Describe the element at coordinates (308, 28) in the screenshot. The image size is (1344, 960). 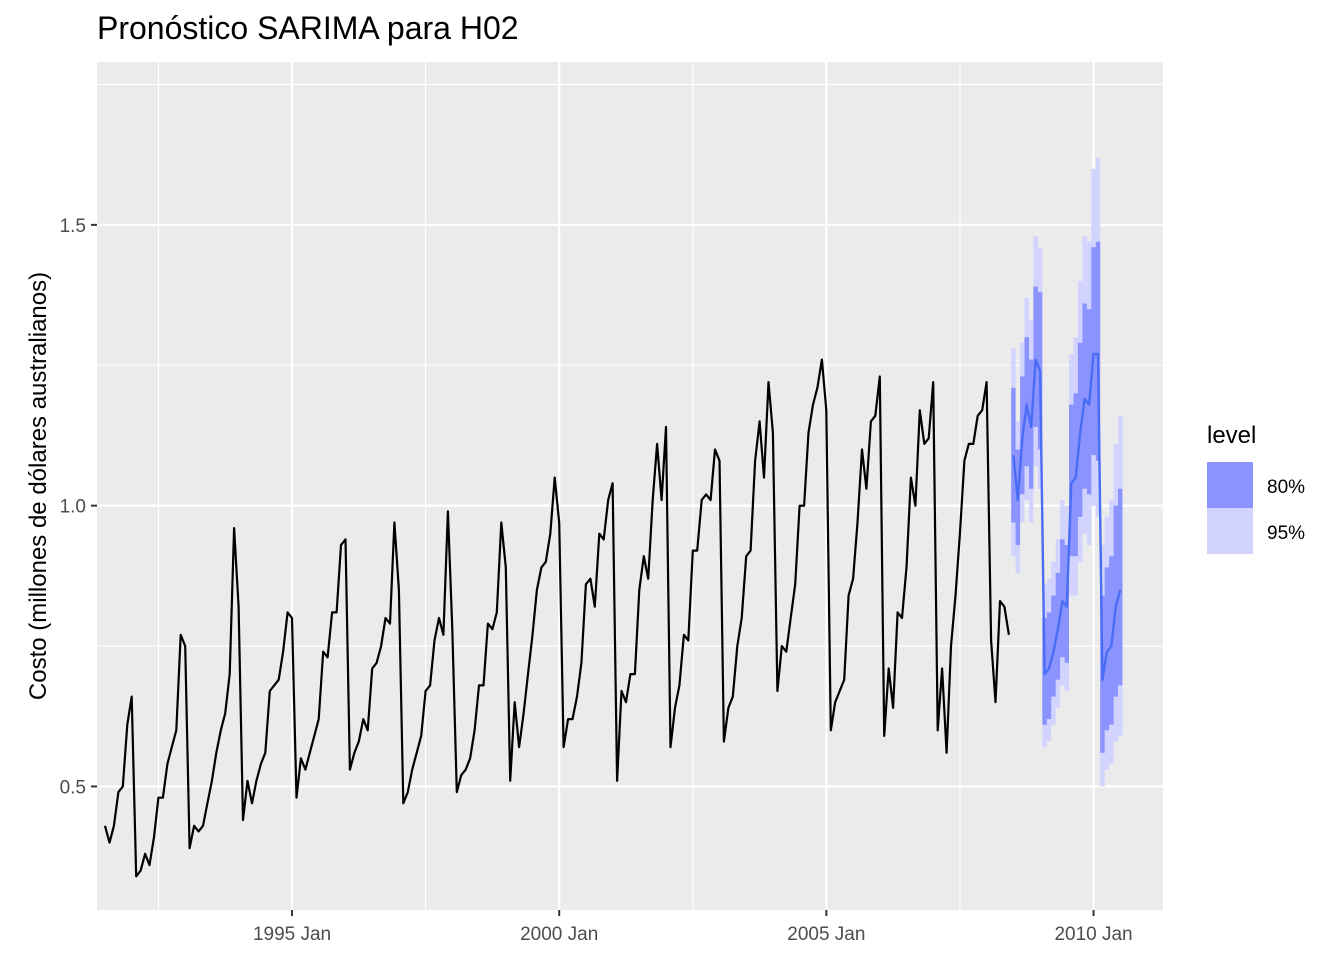
I see `chart-title: Pronóstico SARIMA para H02` at that location.